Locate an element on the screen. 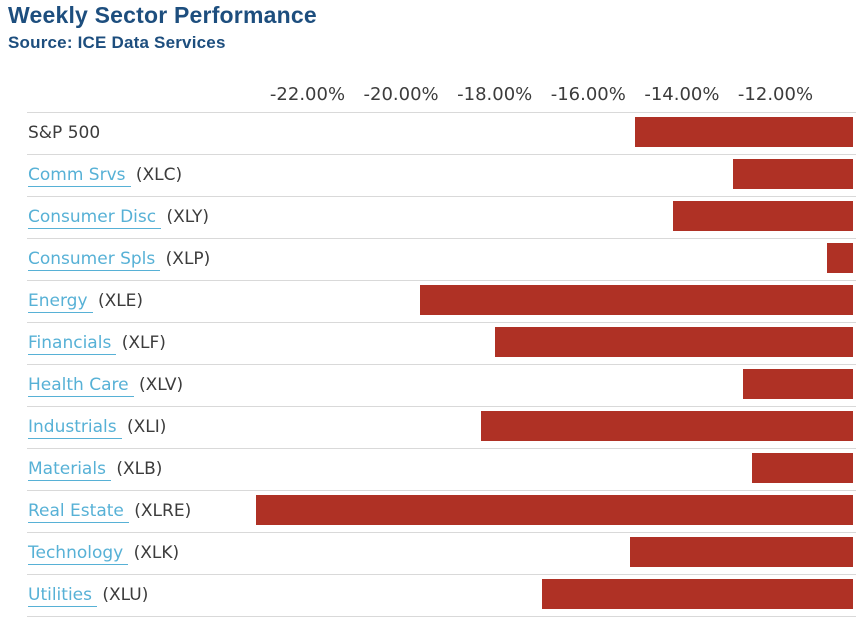 Image resolution: width=864 pixels, height=635 pixels. sector-ticker: (XLE) is located at coordinates (120, 301).